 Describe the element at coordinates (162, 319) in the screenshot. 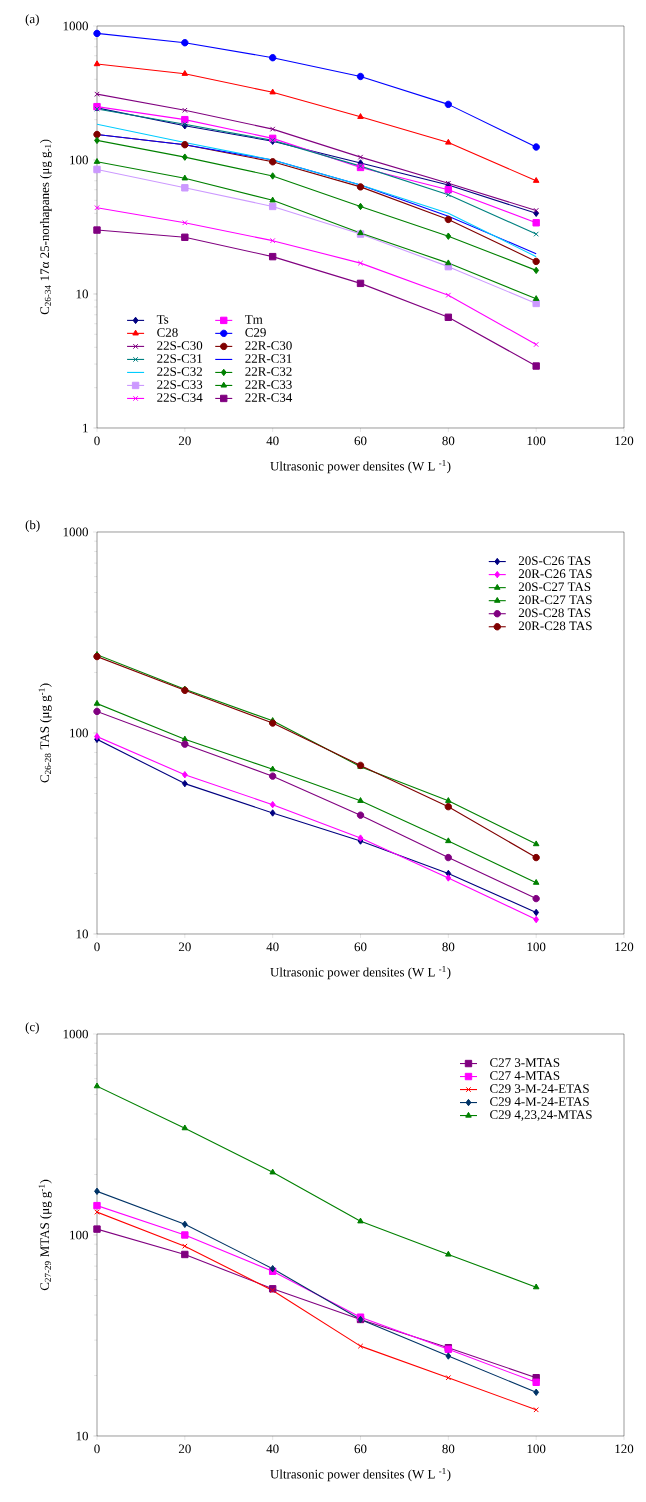

I see `legend-label: Ts` at that location.